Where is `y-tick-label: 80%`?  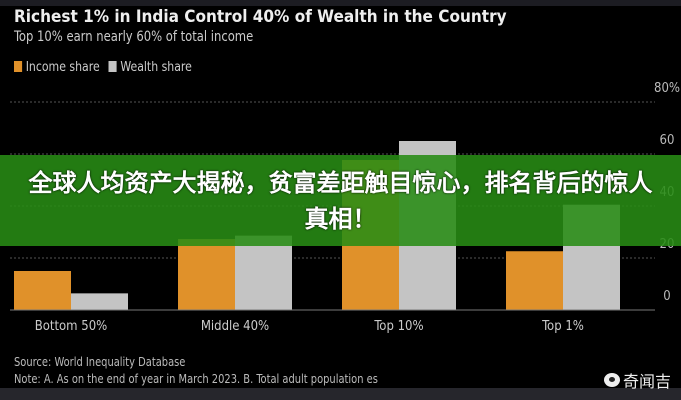
y-tick-label: 80% is located at coordinates (667, 88).